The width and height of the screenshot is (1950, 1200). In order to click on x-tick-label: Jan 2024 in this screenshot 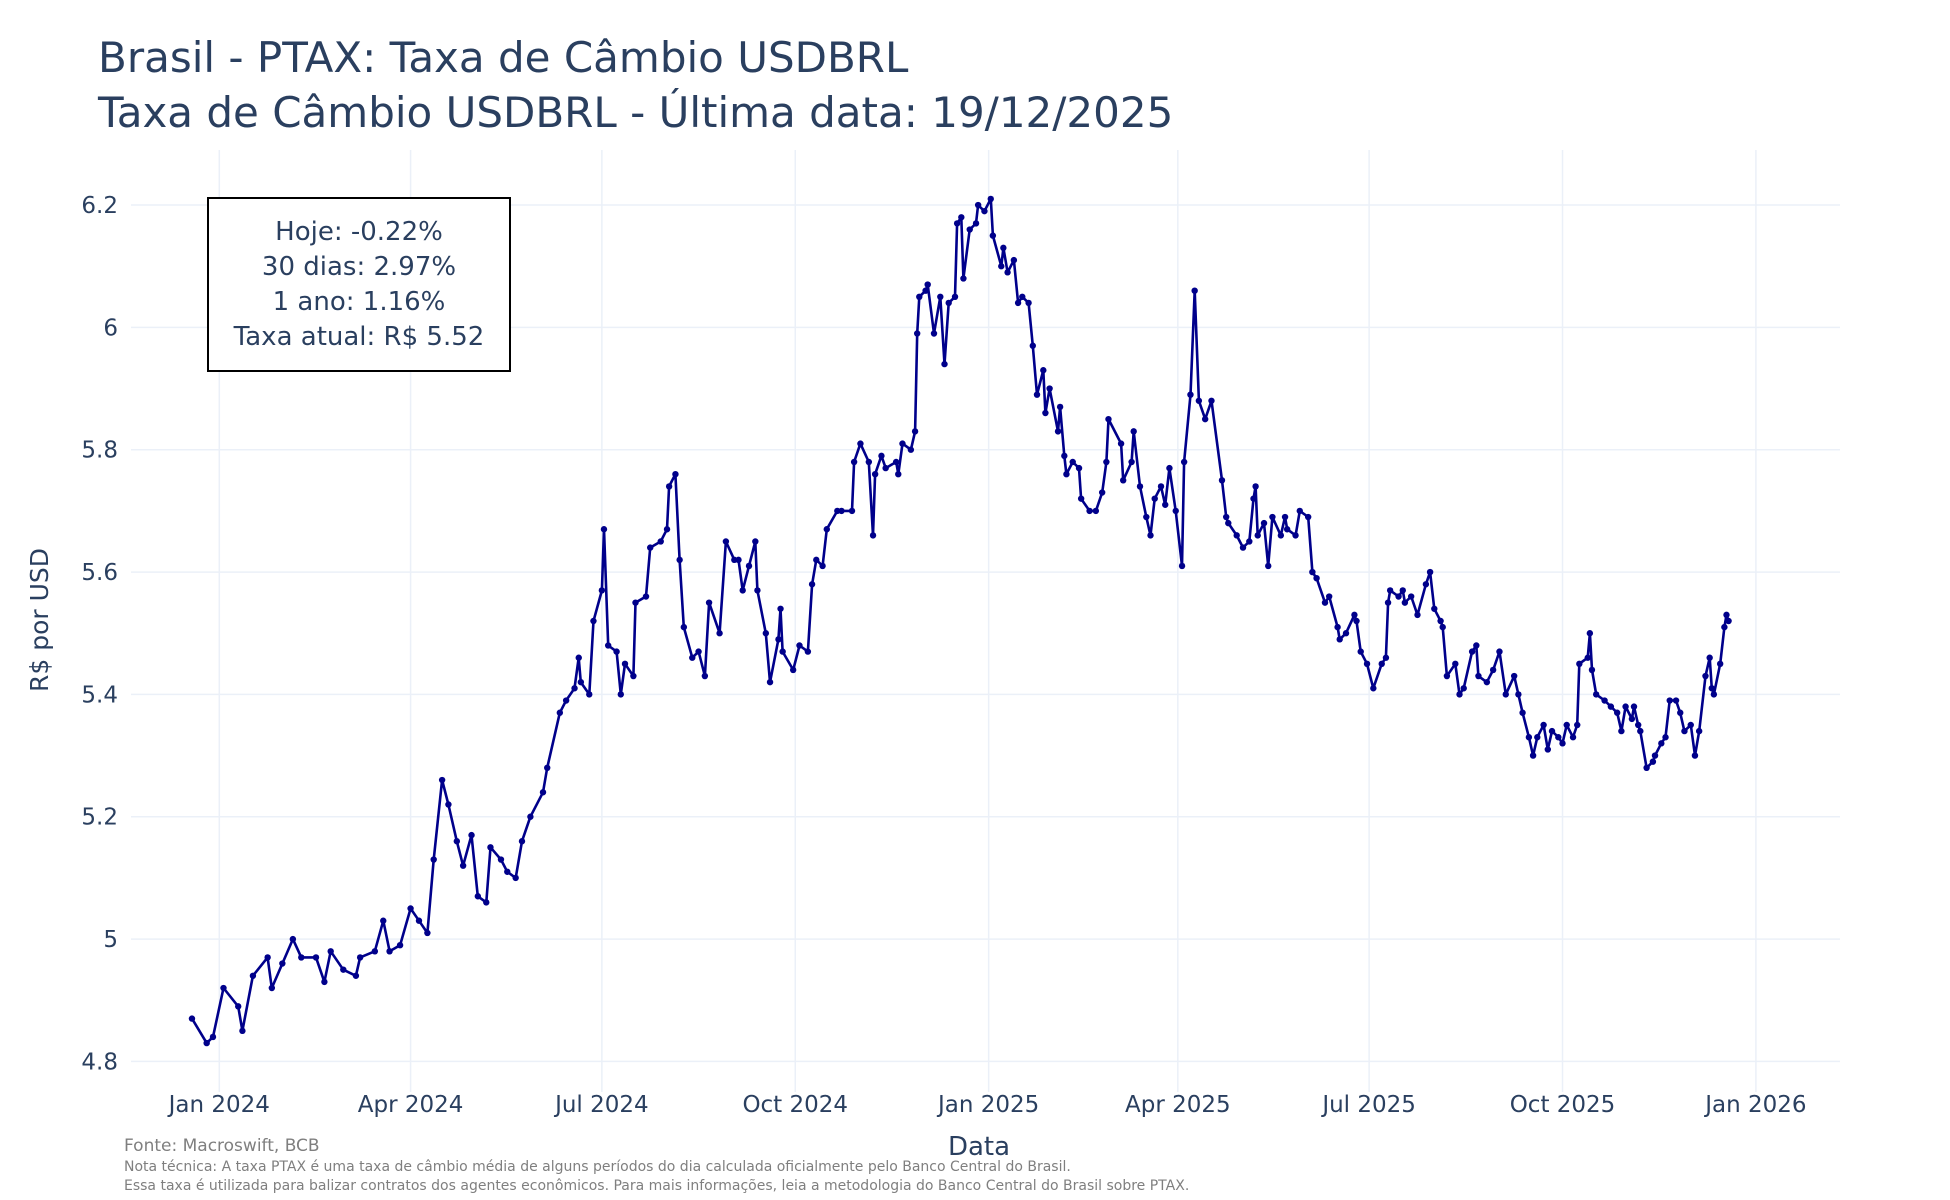, I will do `click(218, 1105)`.